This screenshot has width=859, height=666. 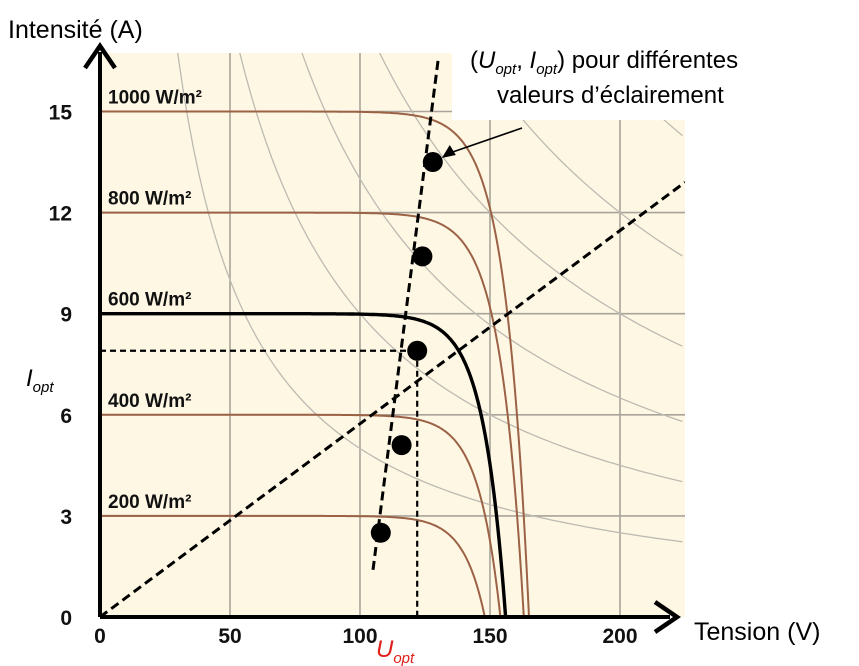 I want to click on x-tick-label-0: 0, so click(x=100, y=636).